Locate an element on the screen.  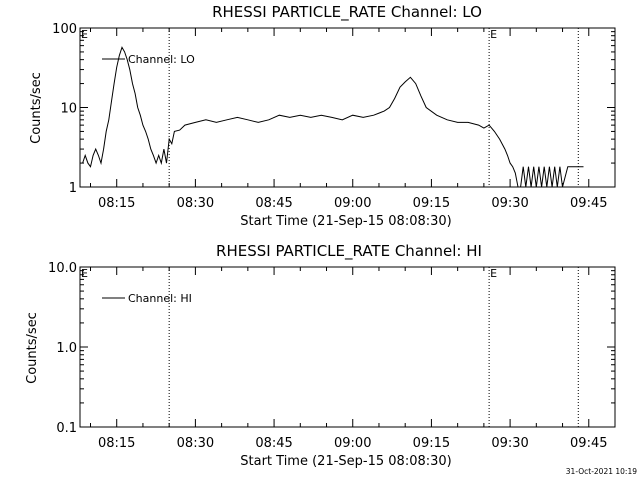
lo-y-axis-label: Counts/sec is located at coordinates (36, 108).